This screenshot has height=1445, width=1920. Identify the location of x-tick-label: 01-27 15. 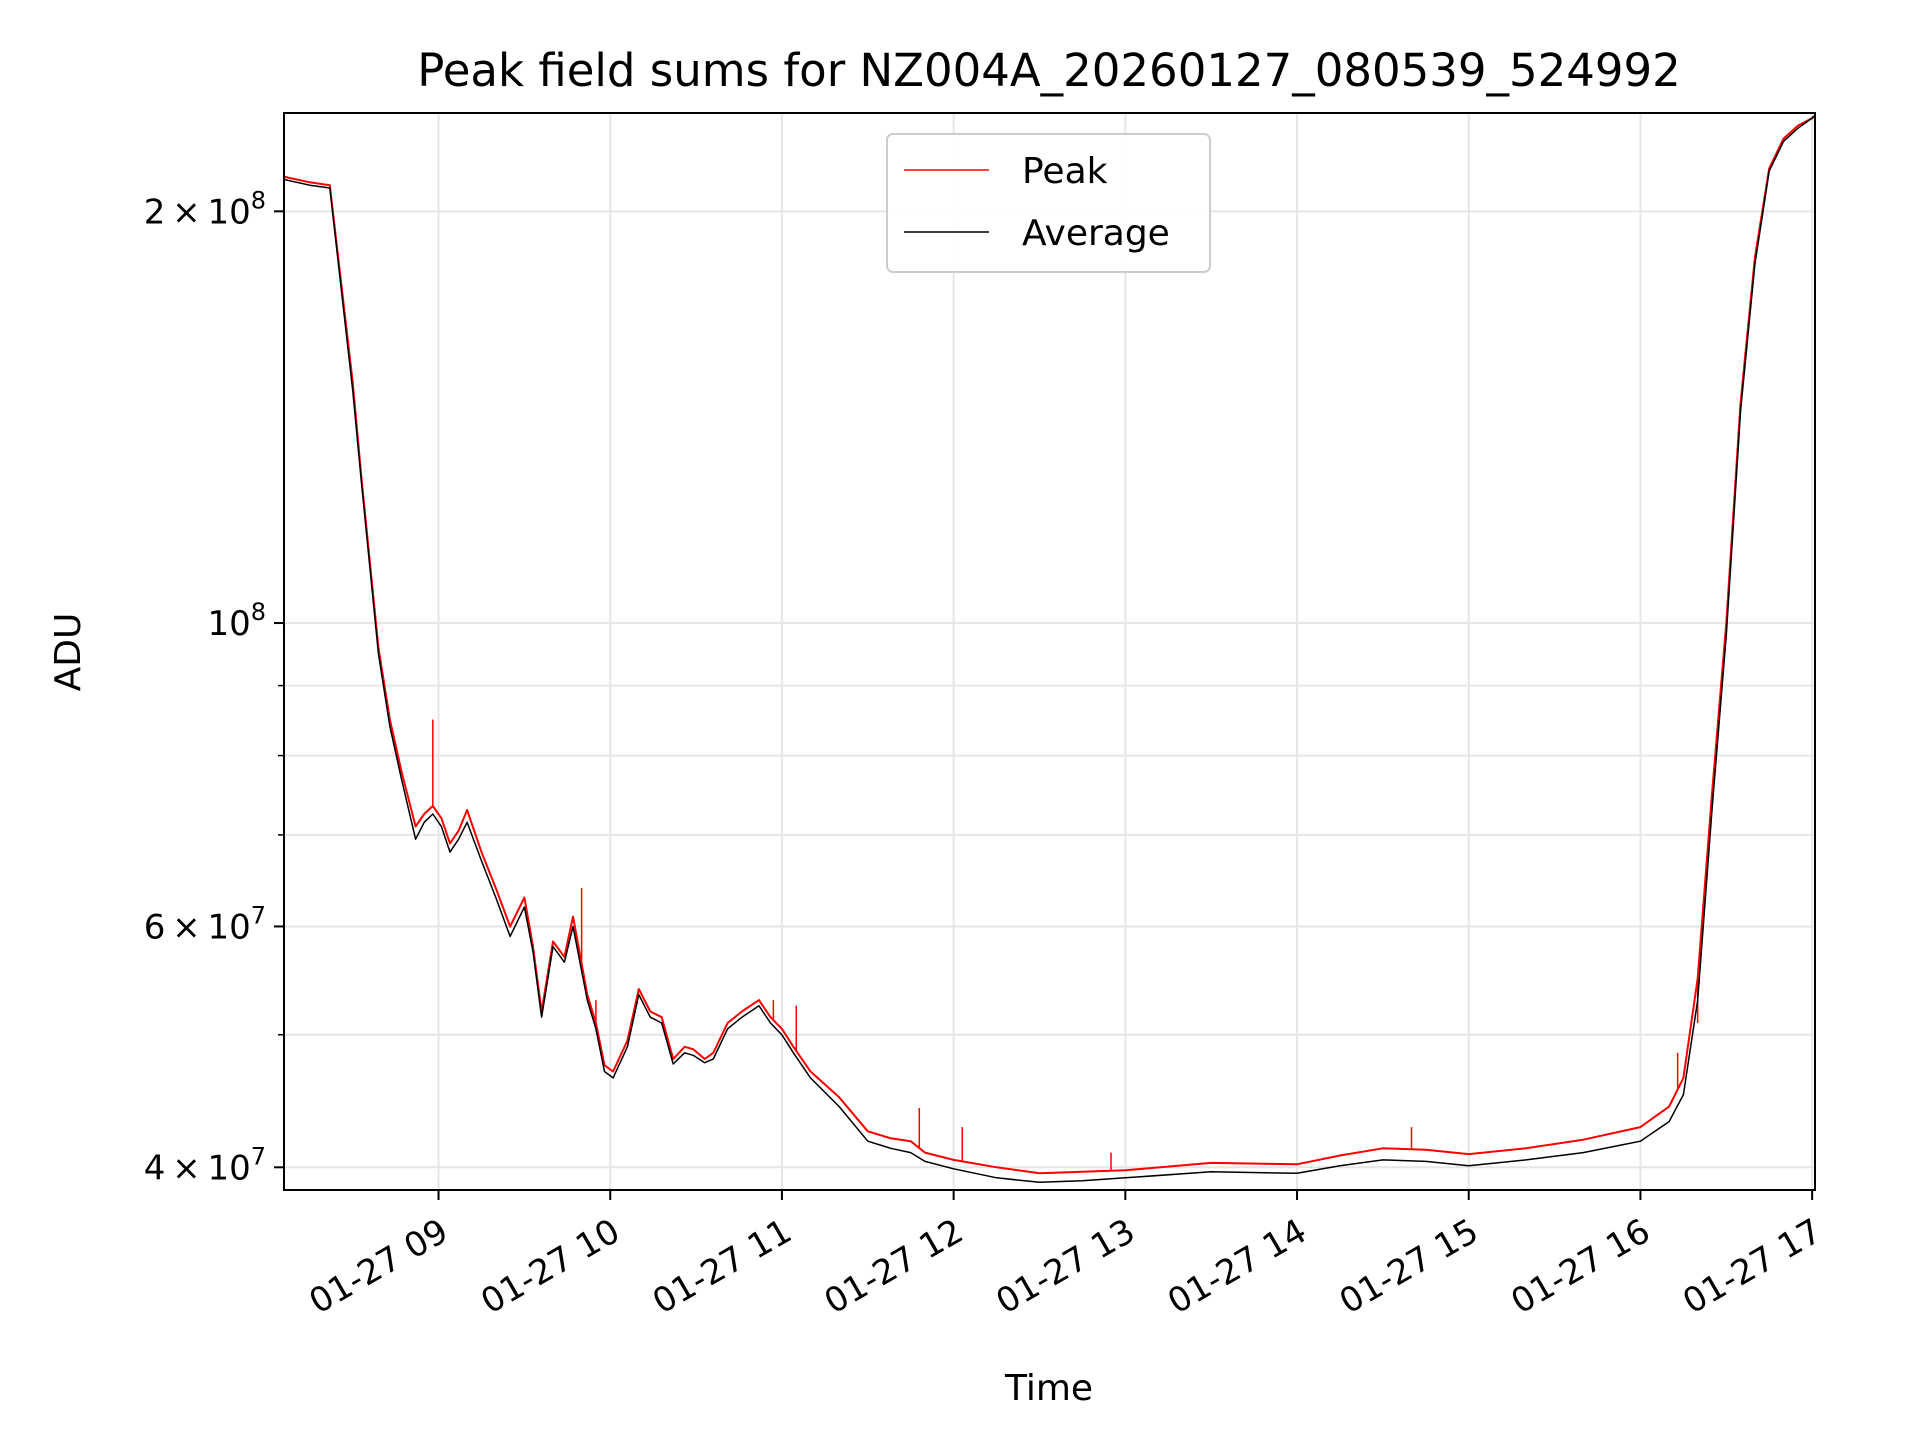
(1409, 1266).